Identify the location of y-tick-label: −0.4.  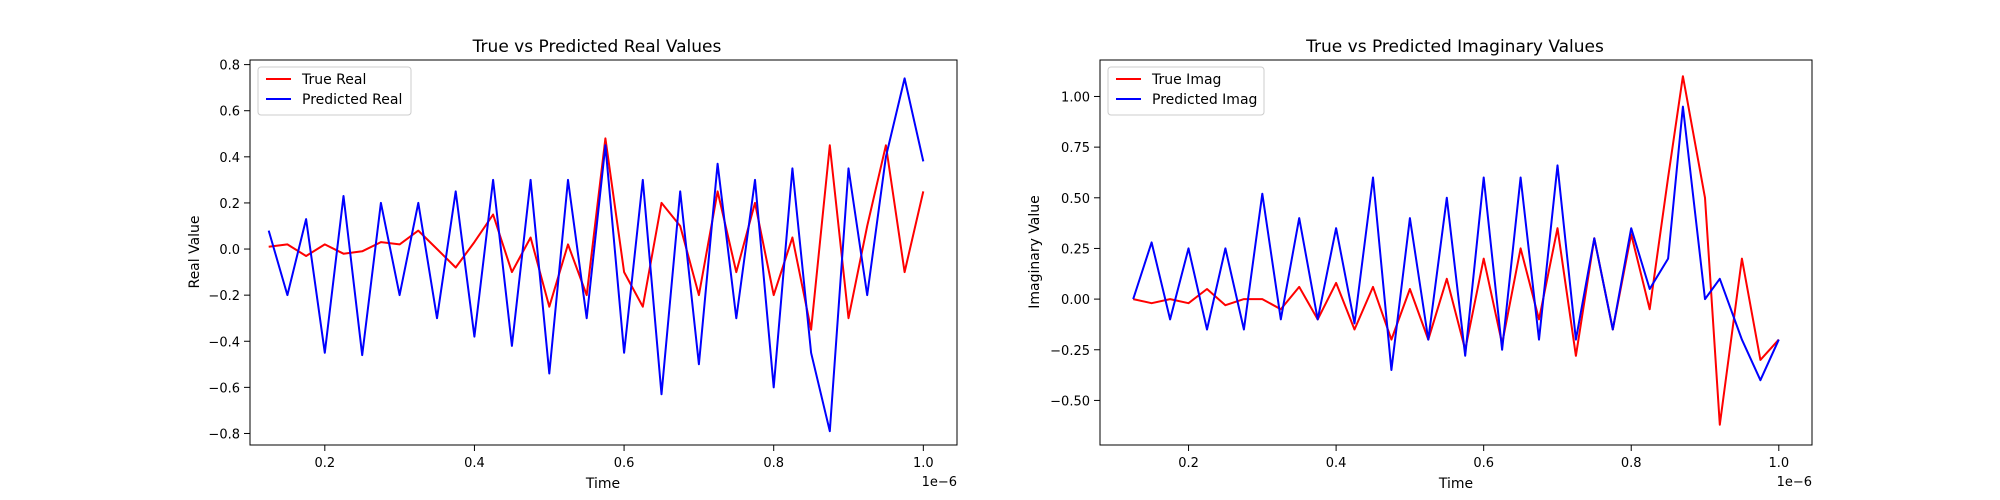
(224, 342).